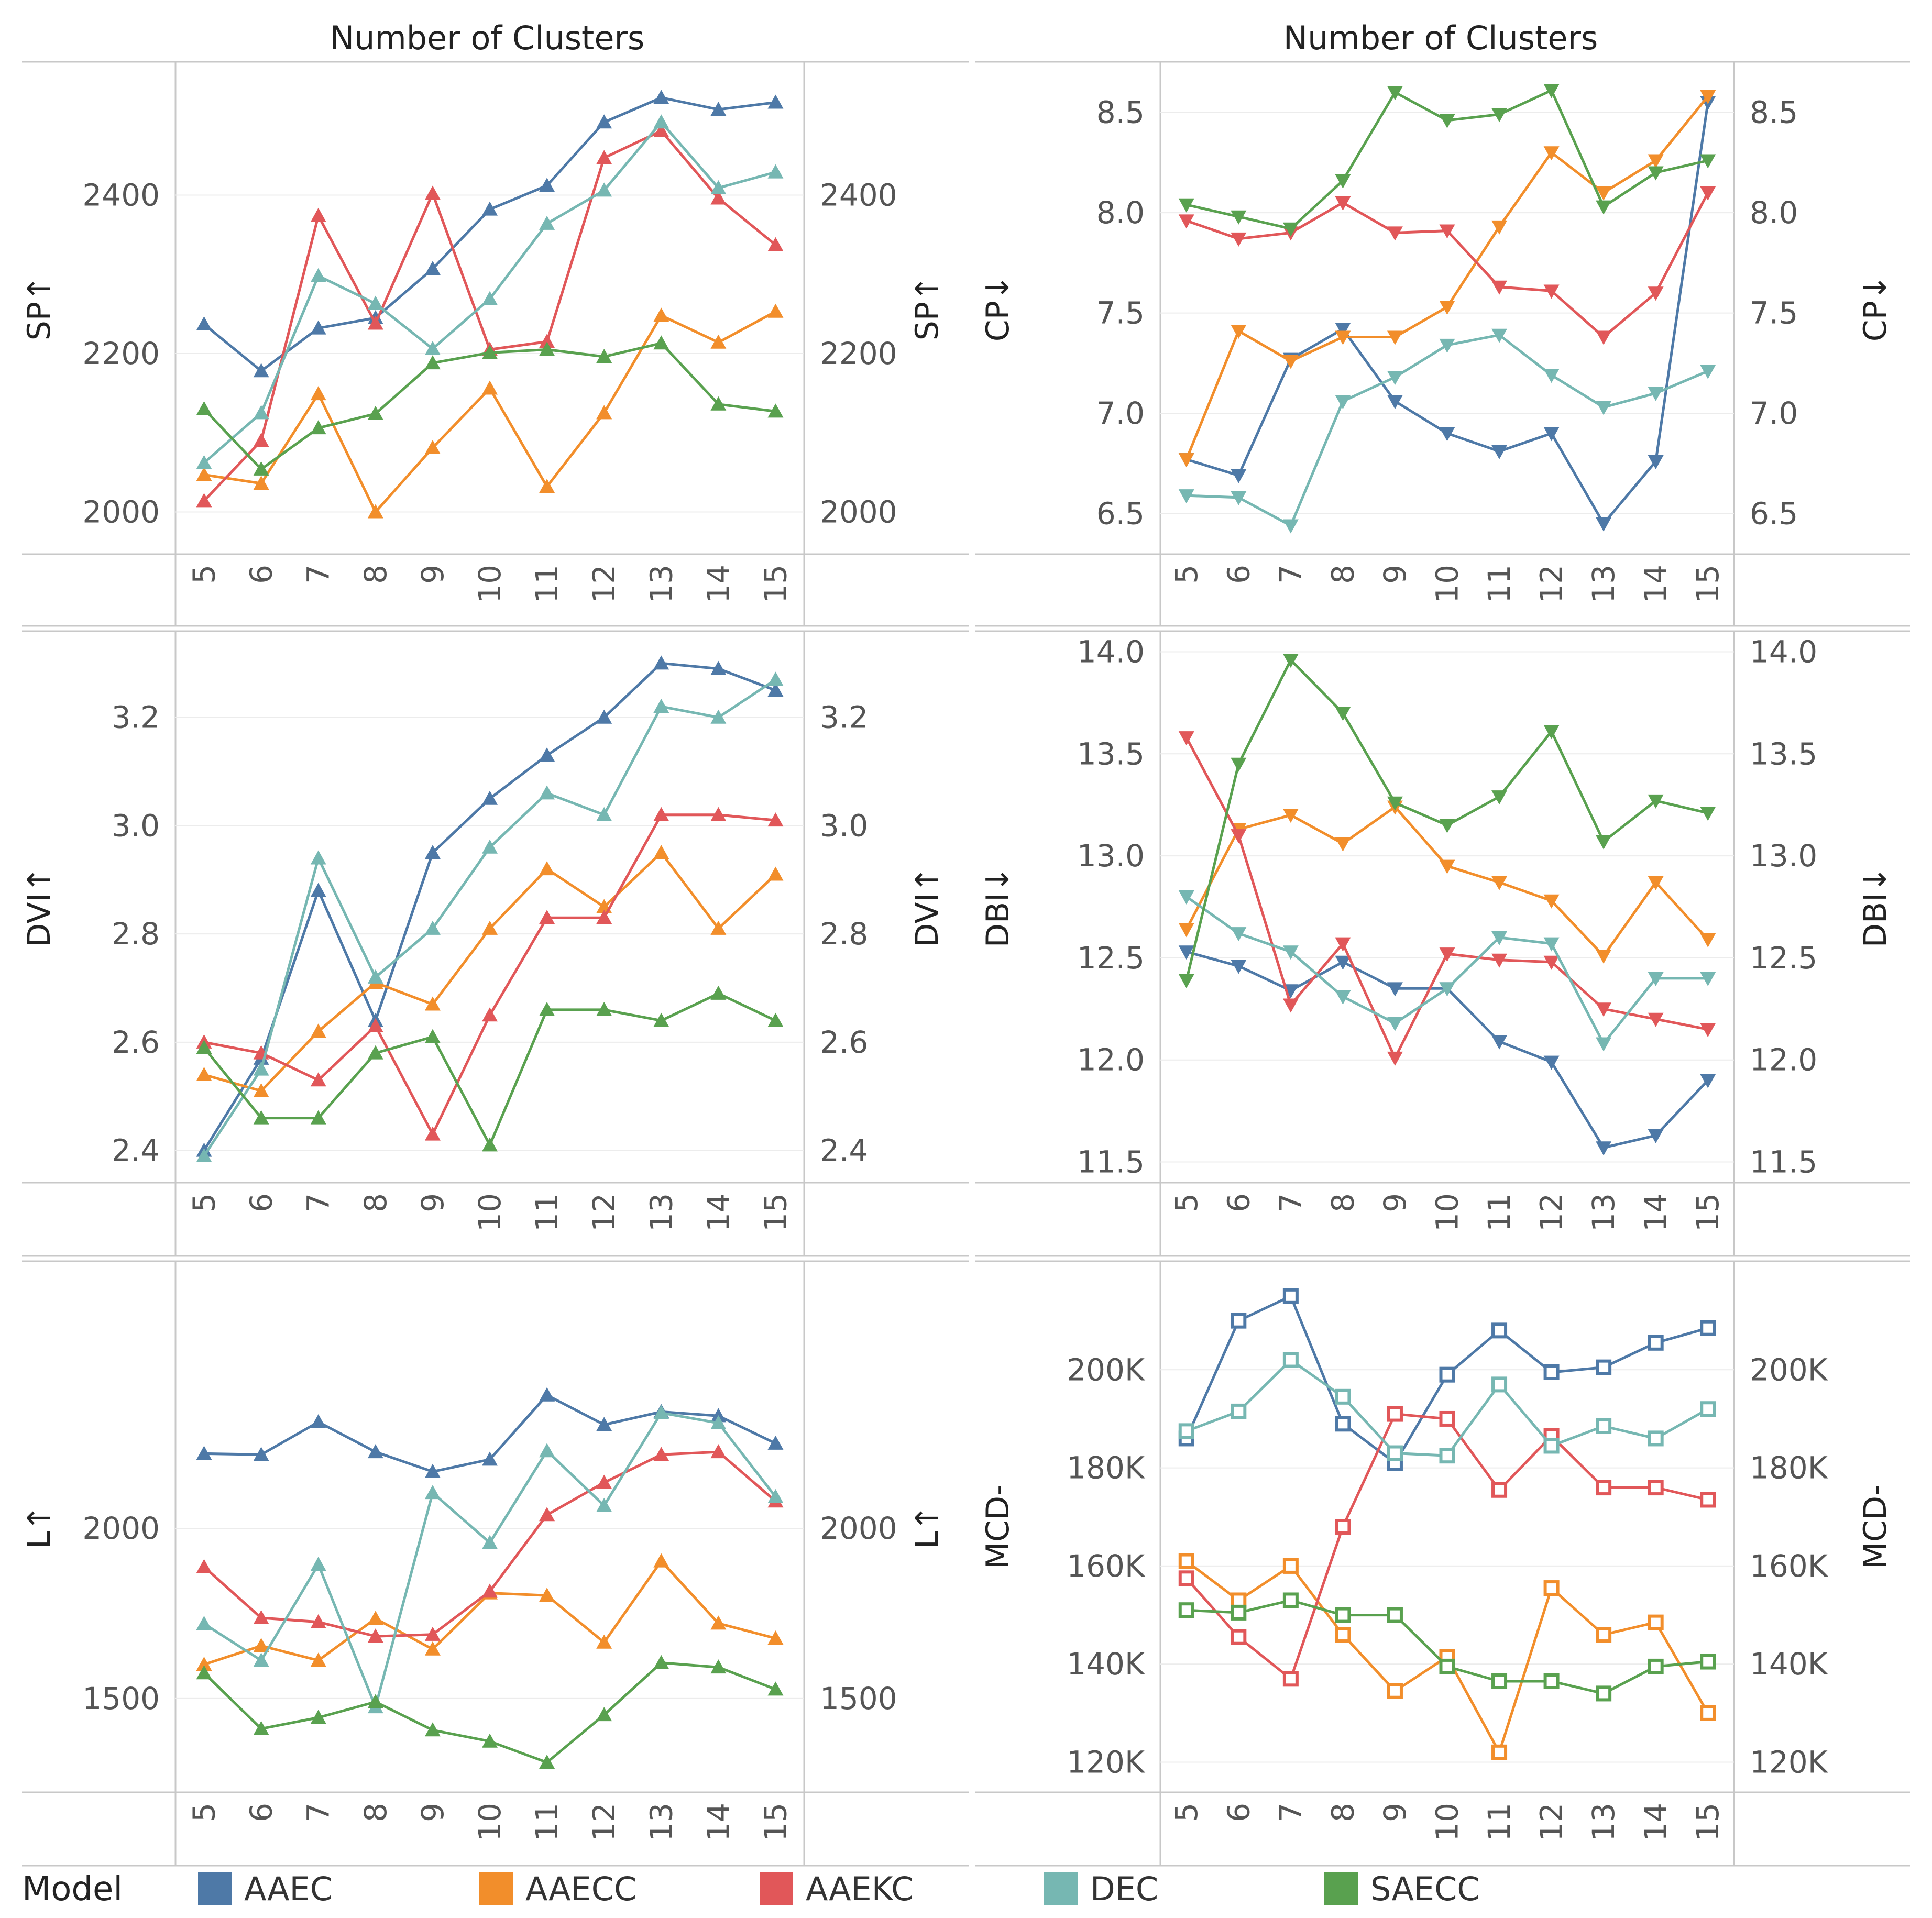 This screenshot has width=1932, height=1918. I want to click on y-axis-title-right: DVI↑, so click(927, 906).